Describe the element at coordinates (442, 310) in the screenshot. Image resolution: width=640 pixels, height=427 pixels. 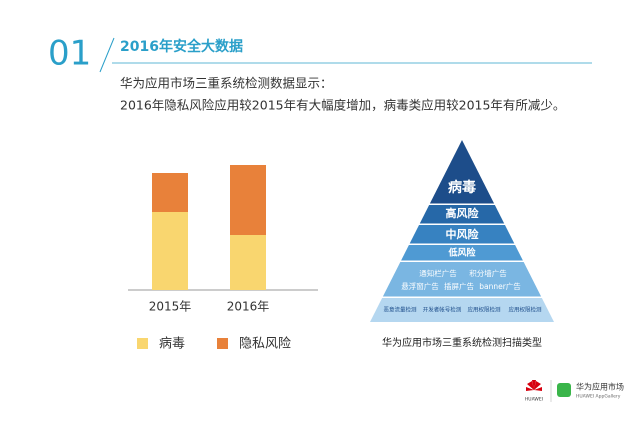
I see `check-label: 开发者帐号检测` at that location.